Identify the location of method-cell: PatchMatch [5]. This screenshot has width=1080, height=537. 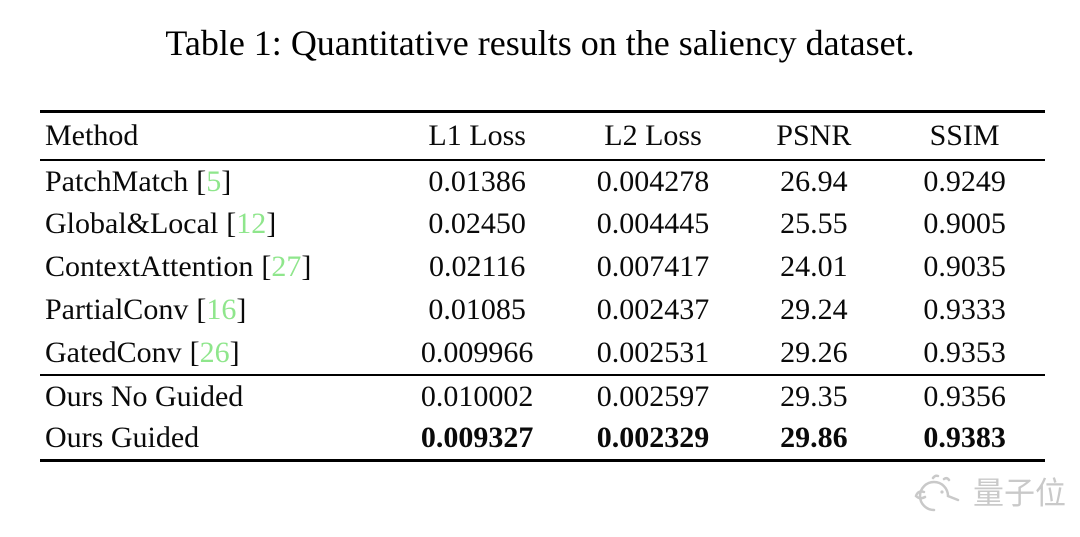
(216, 181).